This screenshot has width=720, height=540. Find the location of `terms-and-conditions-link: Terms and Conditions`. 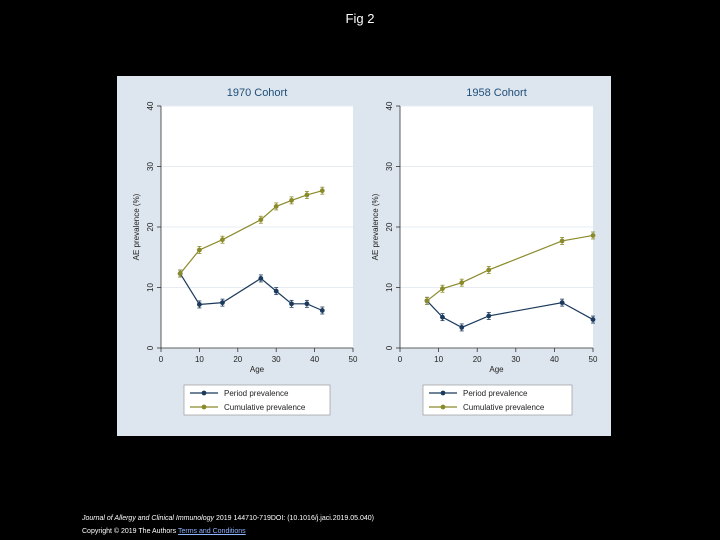

terms-and-conditions-link: Terms and Conditions is located at coordinates (211, 531).